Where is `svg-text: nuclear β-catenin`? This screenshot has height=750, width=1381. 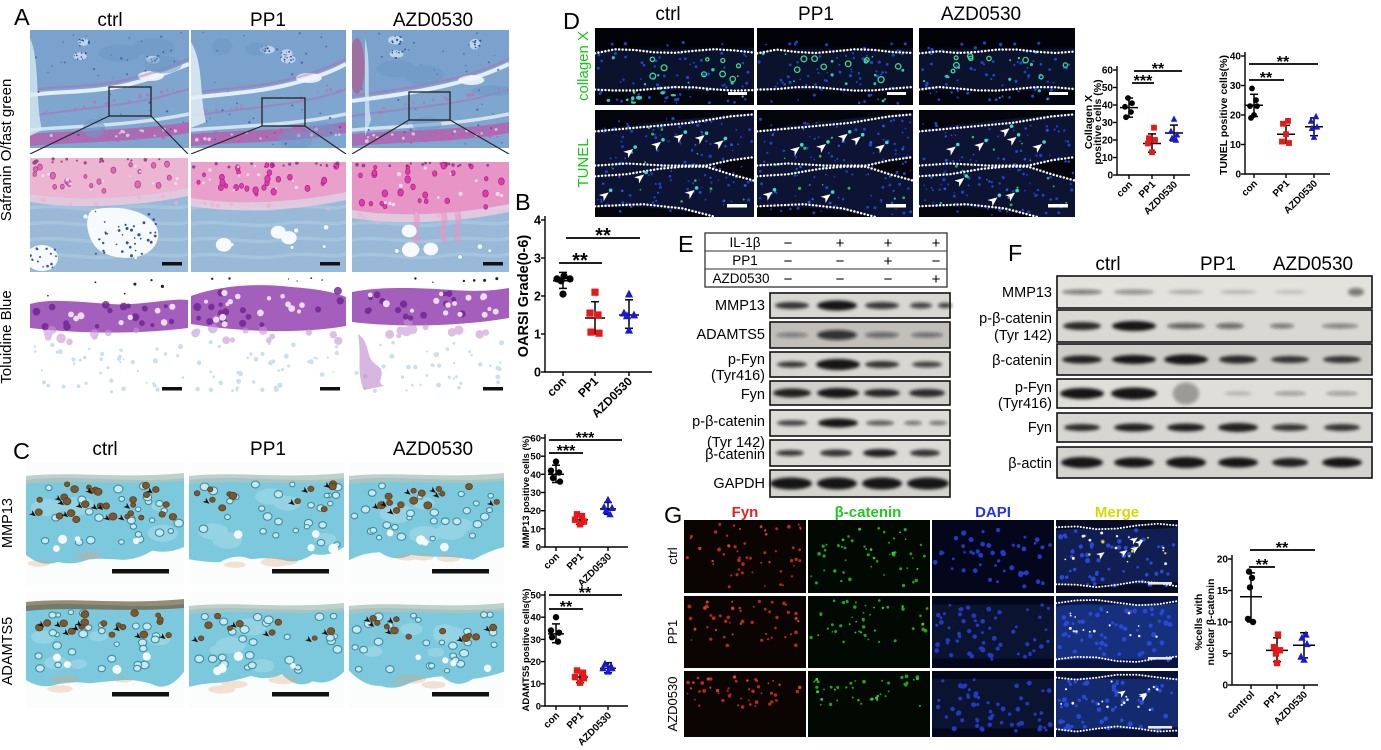
svg-text: nuclear β-catenin is located at coordinates (1211, 622).